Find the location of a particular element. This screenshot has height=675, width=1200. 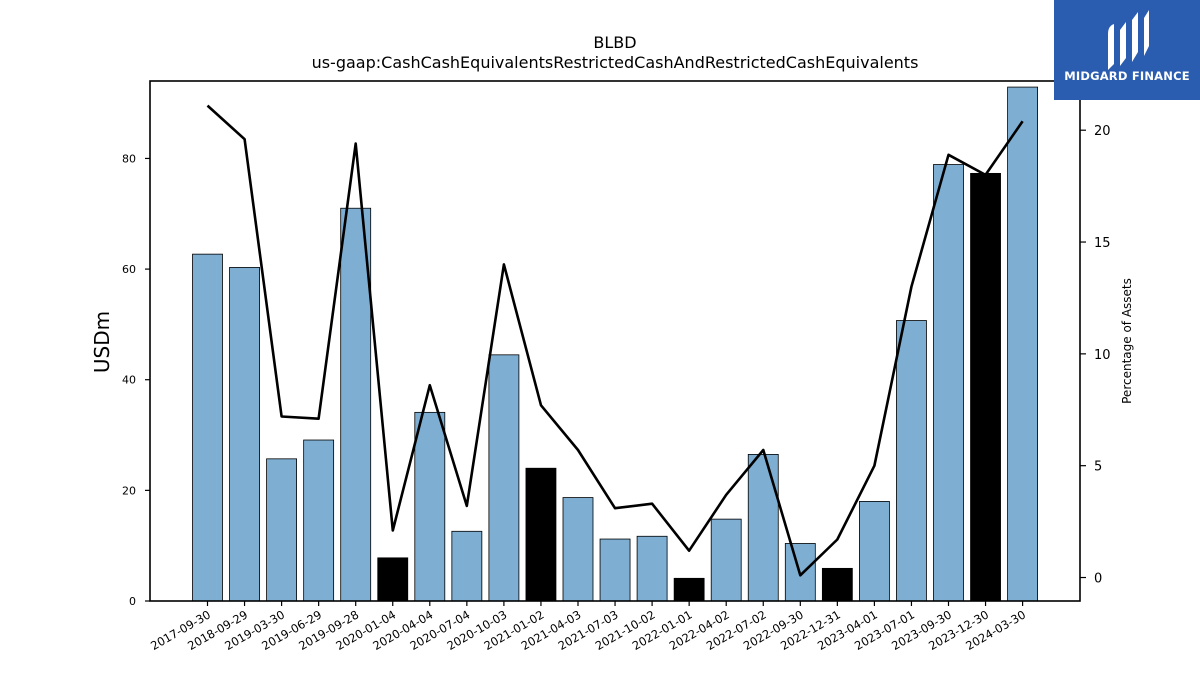

y2-tick-label: 15 is located at coordinates (1102, 243).